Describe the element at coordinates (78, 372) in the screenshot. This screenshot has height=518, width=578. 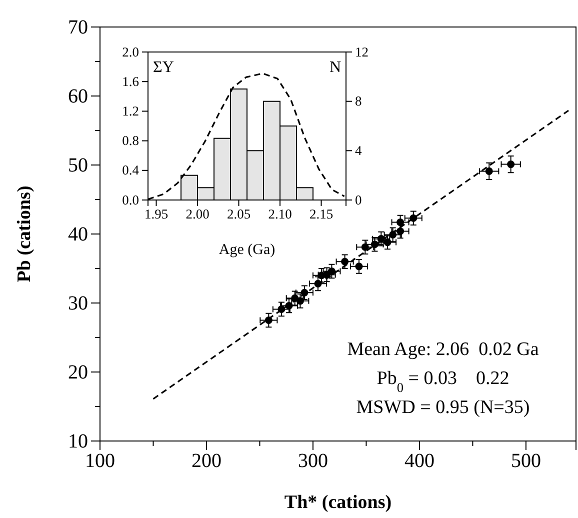
I see `y-tick-label: 20` at that location.